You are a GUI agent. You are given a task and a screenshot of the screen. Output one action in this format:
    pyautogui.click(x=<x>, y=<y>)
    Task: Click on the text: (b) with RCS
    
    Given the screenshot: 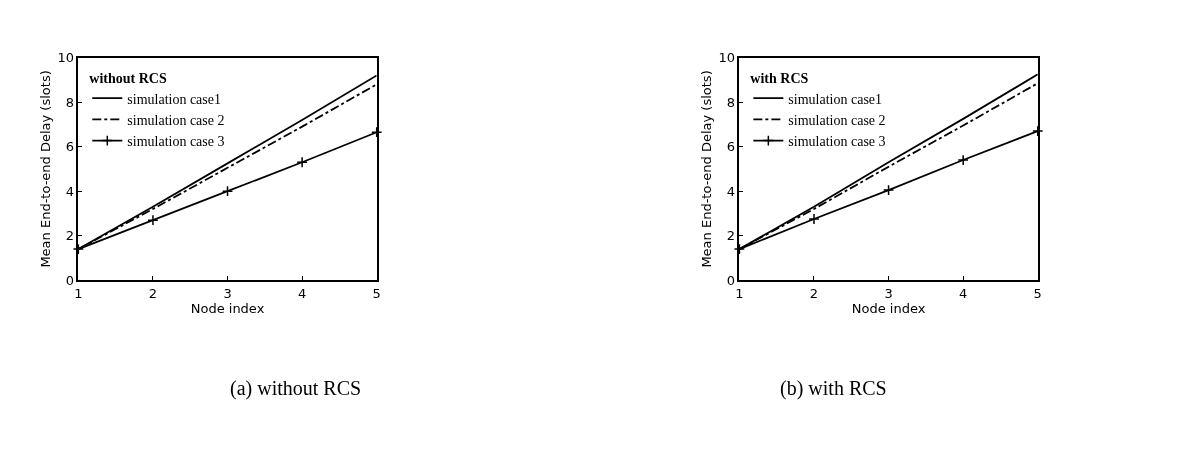 What is the action you would take?
    pyautogui.click(x=833, y=388)
    